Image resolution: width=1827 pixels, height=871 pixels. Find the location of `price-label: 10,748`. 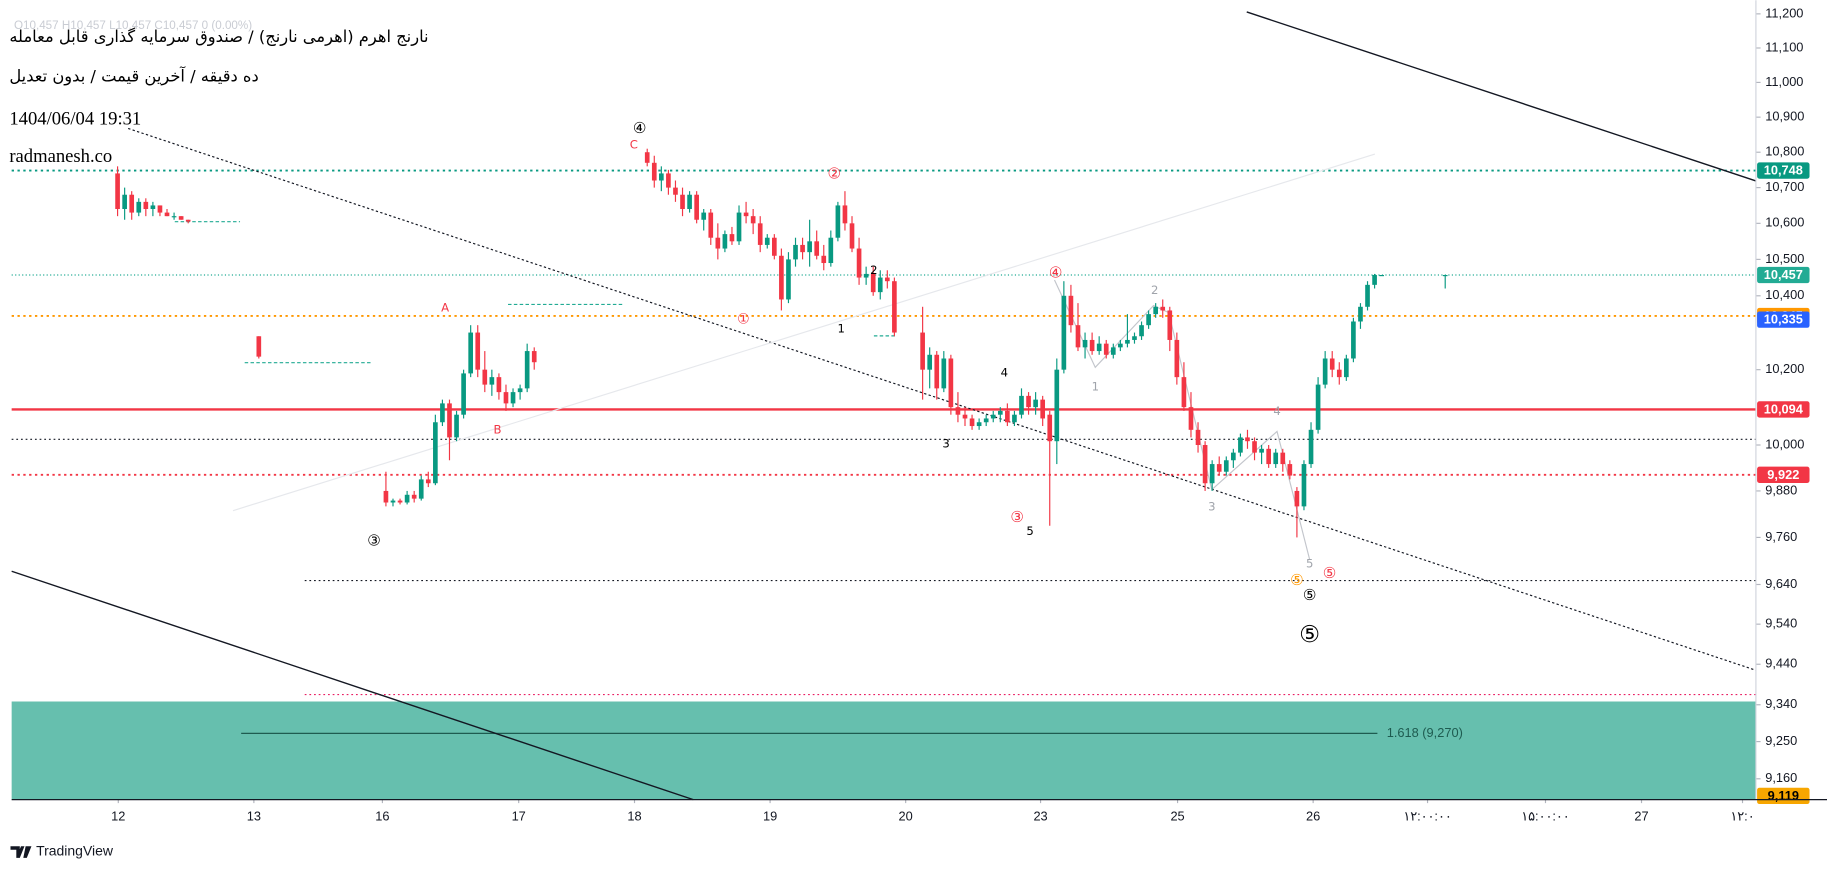

price-label: 10,748 is located at coordinates (1783, 170).